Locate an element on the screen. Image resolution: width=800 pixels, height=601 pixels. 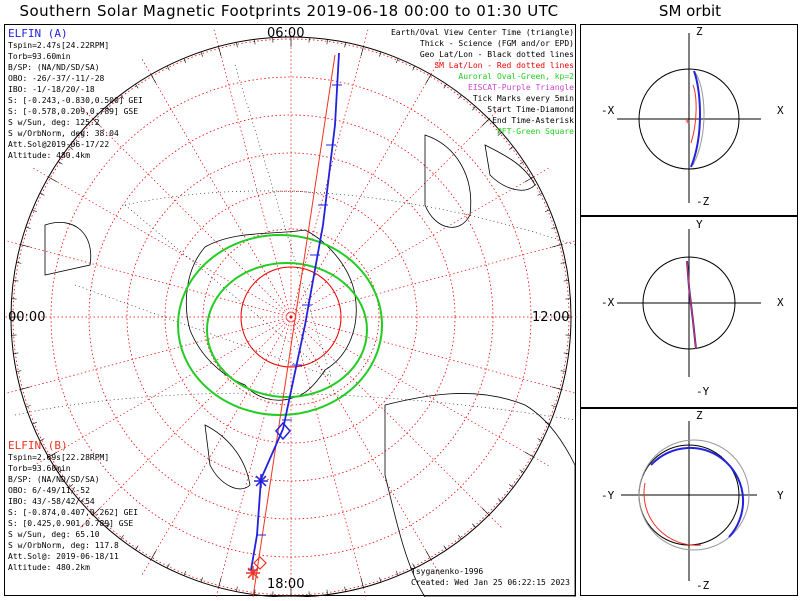
elfin-a-info-line: IBO: -1/-18/20/-18 is located at coordinates (75, 89).